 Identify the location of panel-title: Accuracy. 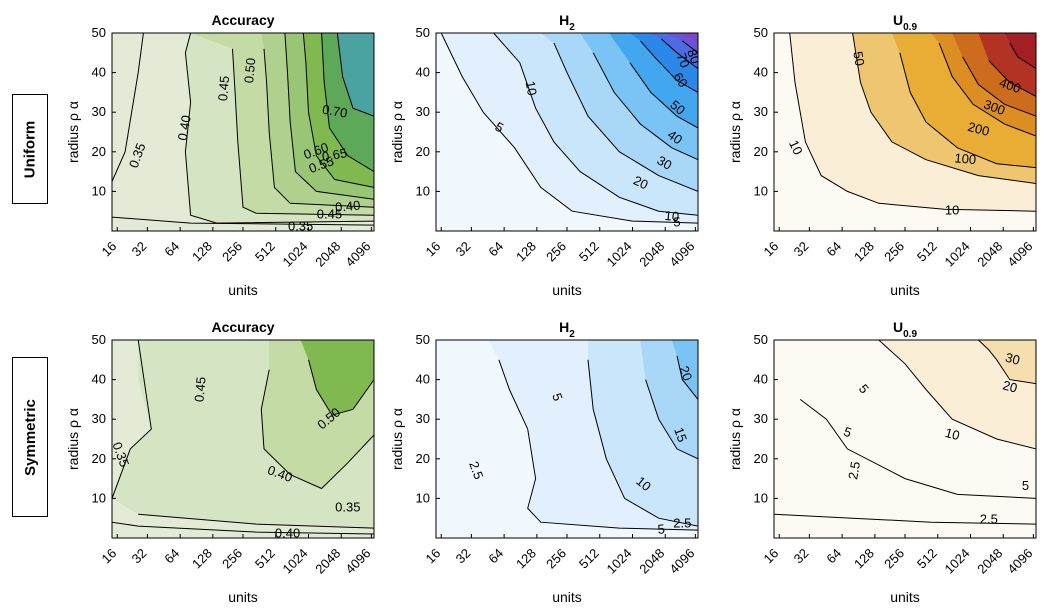
(242, 20).